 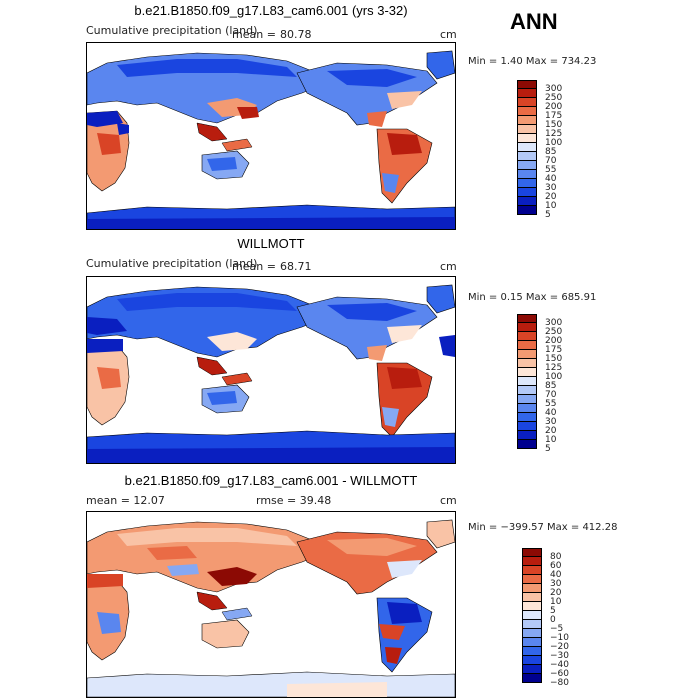 I want to click on colorbar-tick-label: −80, so click(x=559, y=683).